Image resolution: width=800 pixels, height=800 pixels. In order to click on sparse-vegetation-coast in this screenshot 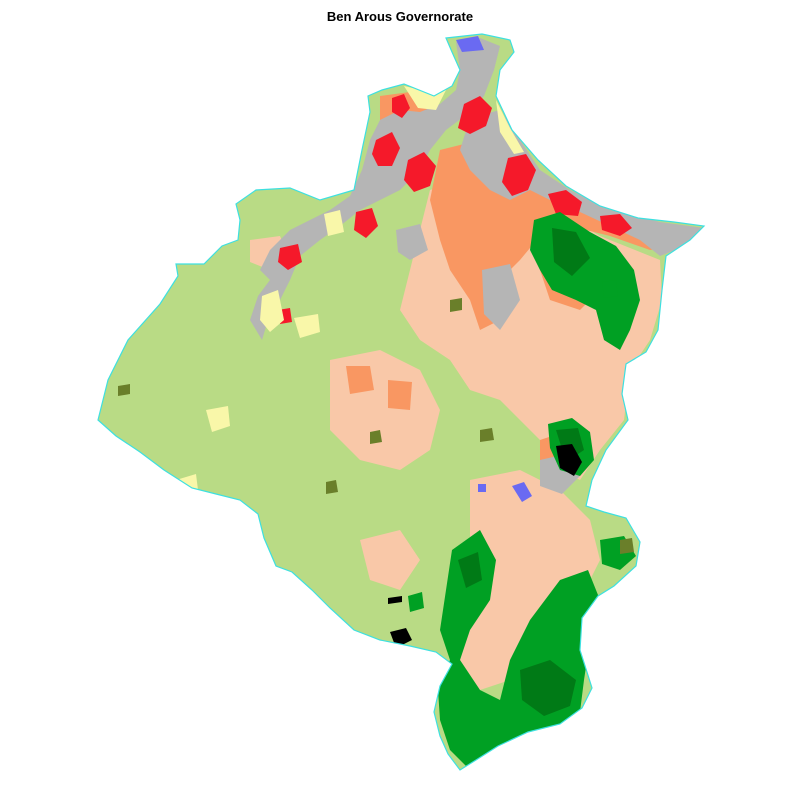, I will do `click(510, 127)`.